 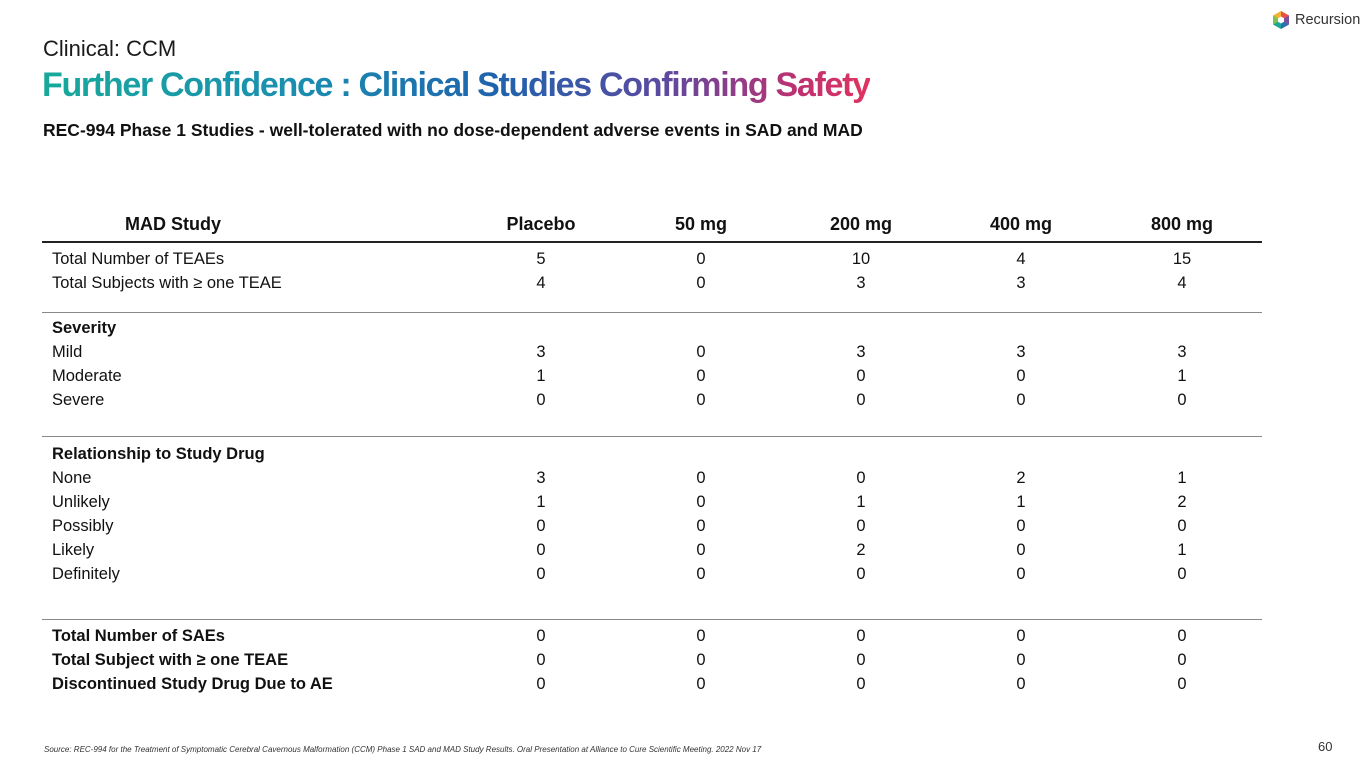 What do you see at coordinates (110, 48) in the screenshot?
I see `section-label: Clinical: CCM` at bounding box center [110, 48].